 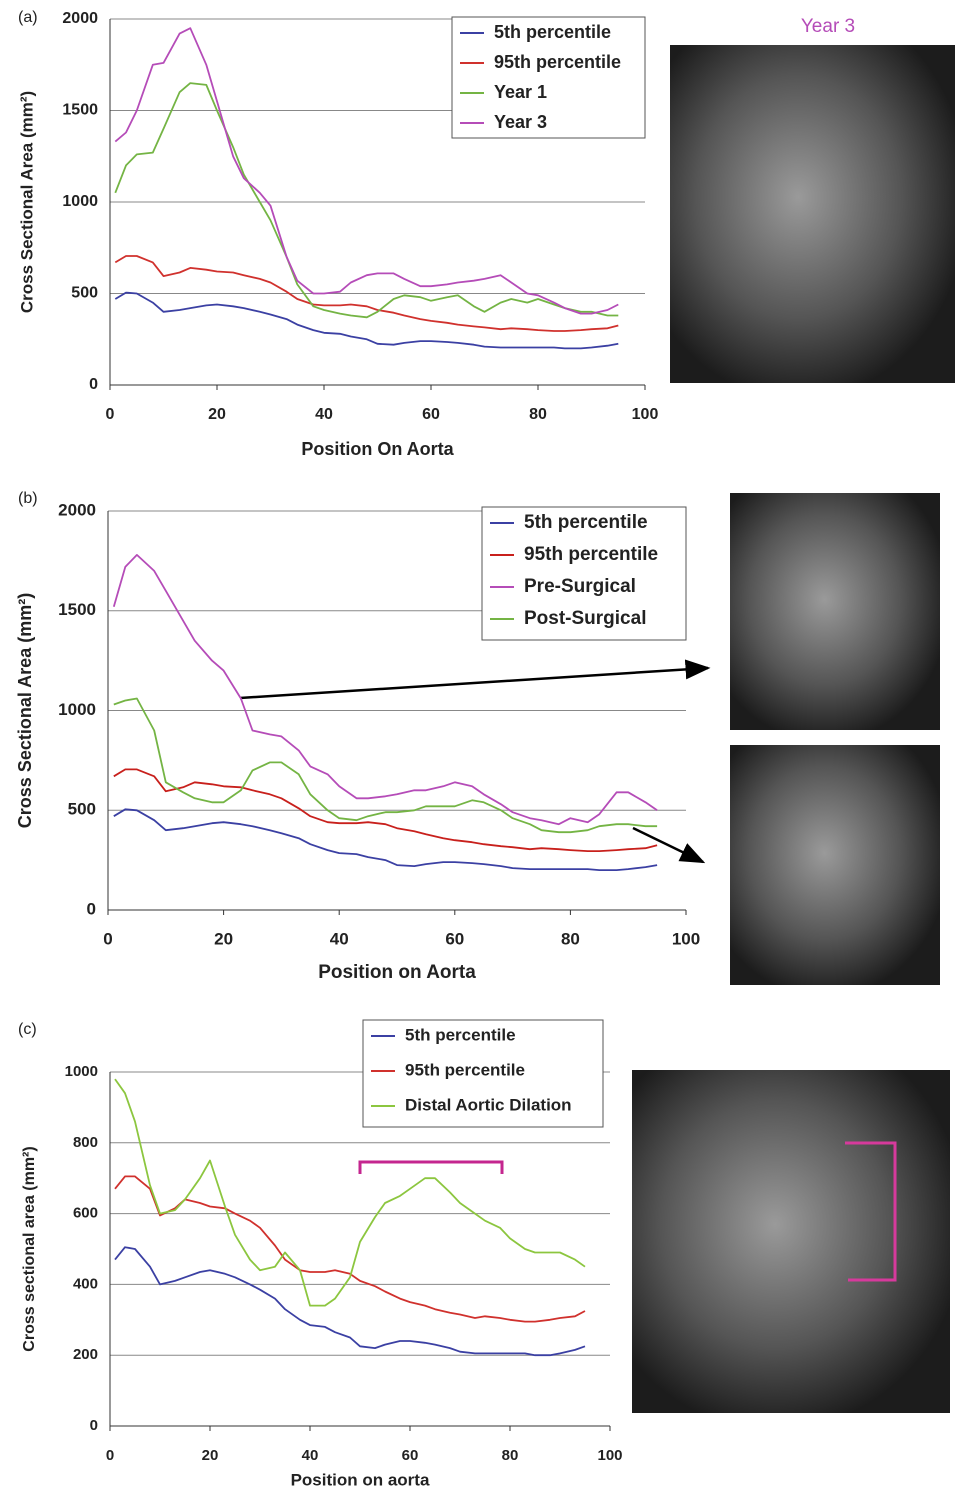 What do you see at coordinates (488, 1104) in the screenshot?
I see `legend-label: Distal Aortic Dilation` at bounding box center [488, 1104].